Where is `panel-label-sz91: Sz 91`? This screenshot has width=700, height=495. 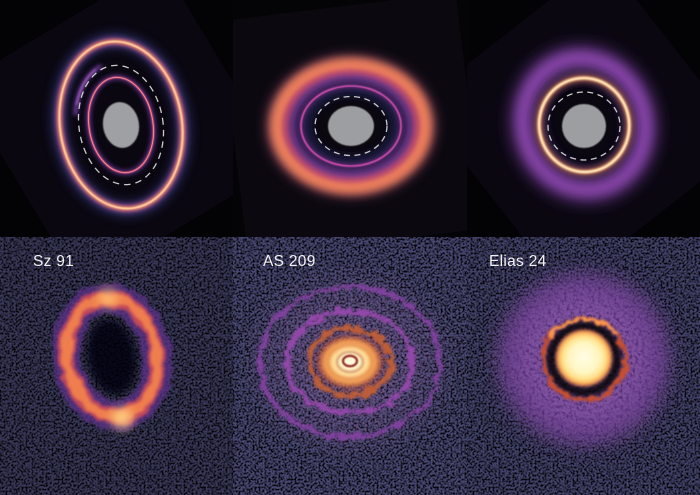 panel-label-sz91: Sz 91 is located at coordinates (54, 261).